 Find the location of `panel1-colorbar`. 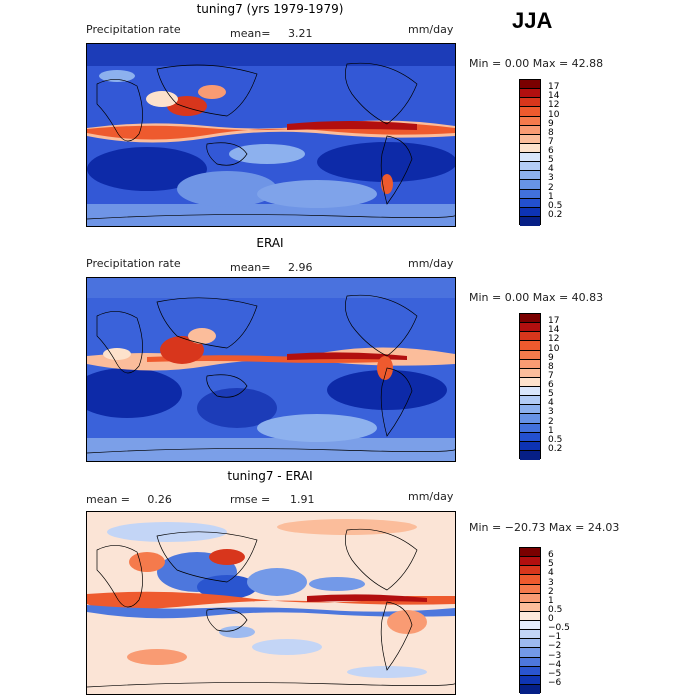

panel1-colorbar is located at coordinates (530, 152).